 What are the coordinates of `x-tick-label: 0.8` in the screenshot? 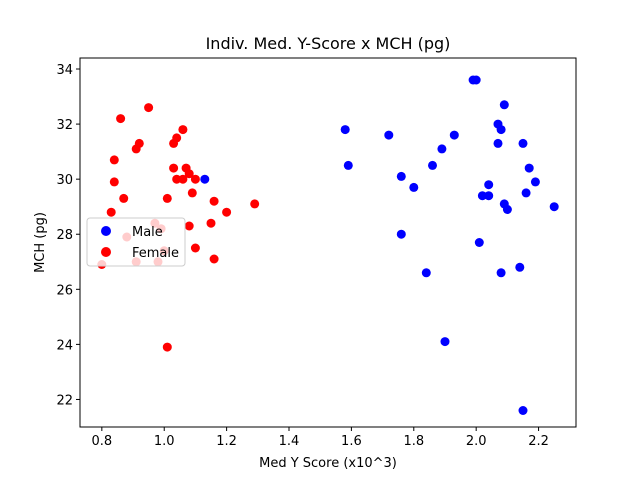 It's located at (101, 441).